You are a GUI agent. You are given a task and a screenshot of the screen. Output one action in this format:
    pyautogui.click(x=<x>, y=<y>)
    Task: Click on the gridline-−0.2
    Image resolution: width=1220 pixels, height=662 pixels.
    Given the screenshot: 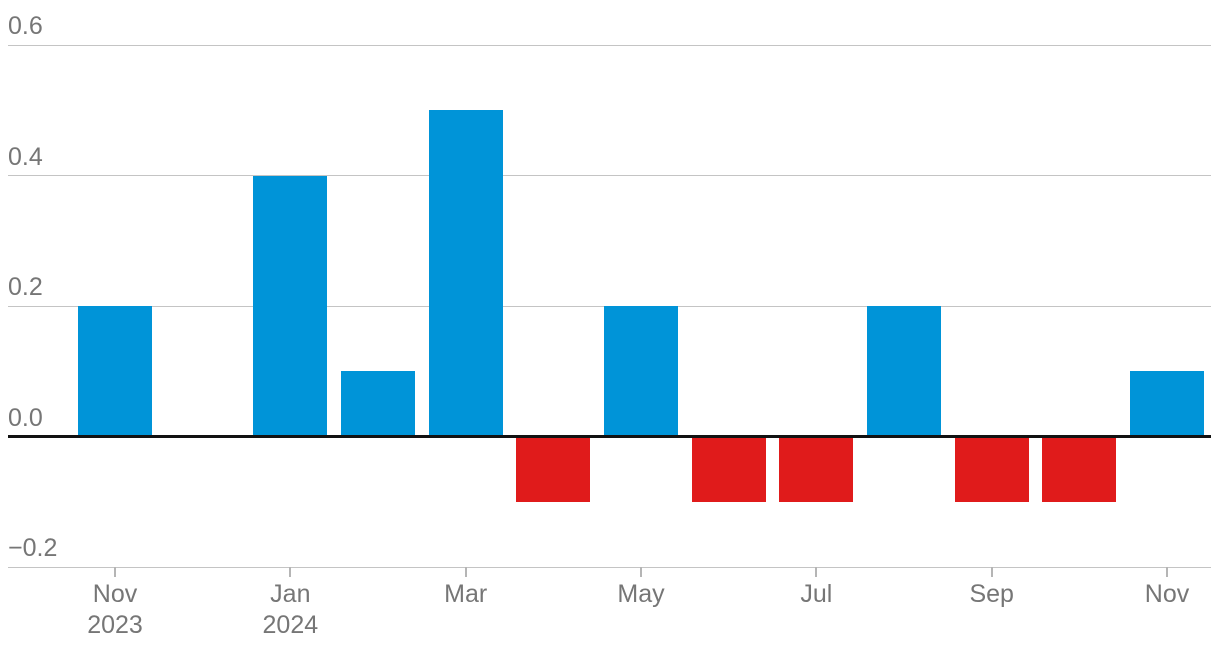 What is the action you would take?
    pyautogui.click(x=609, y=567)
    